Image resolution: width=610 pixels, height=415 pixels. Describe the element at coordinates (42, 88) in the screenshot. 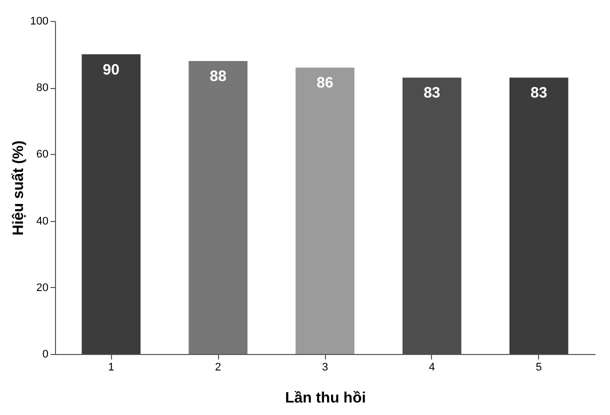

I see `y-tick-label: 80` at that location.